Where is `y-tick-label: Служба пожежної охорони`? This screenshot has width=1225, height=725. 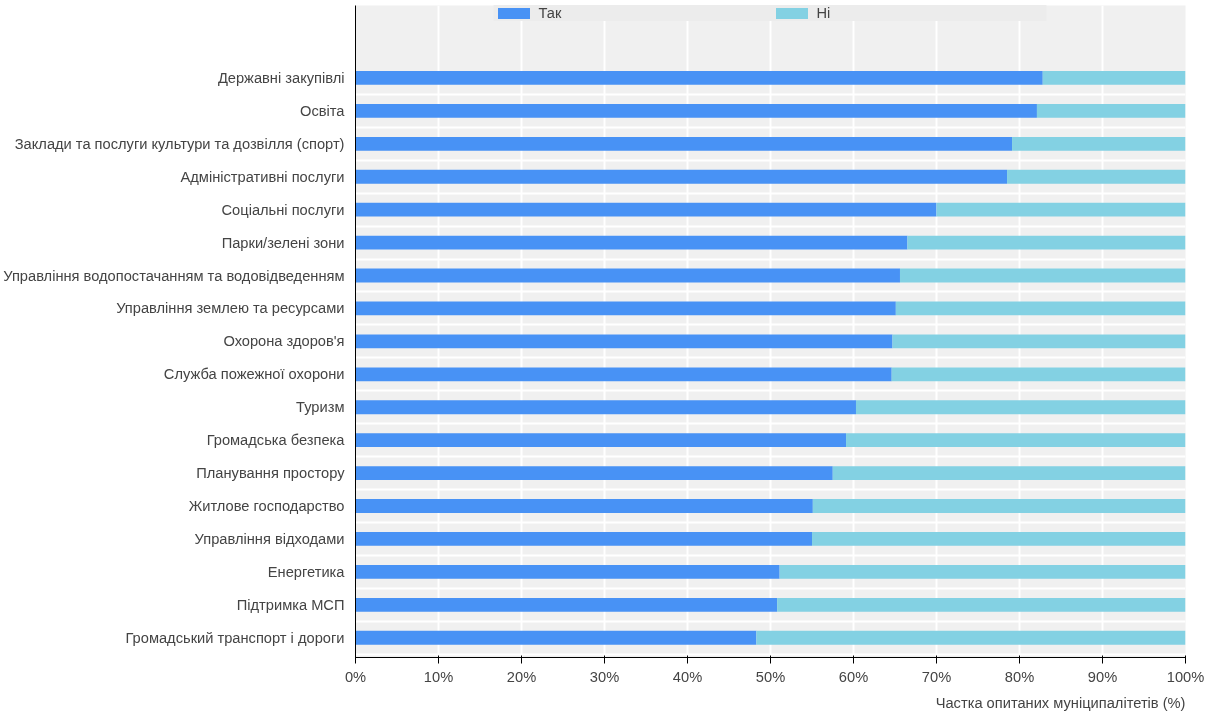 y-tick-label: Служба пожежної охорони is located at coordinates (254, 374).